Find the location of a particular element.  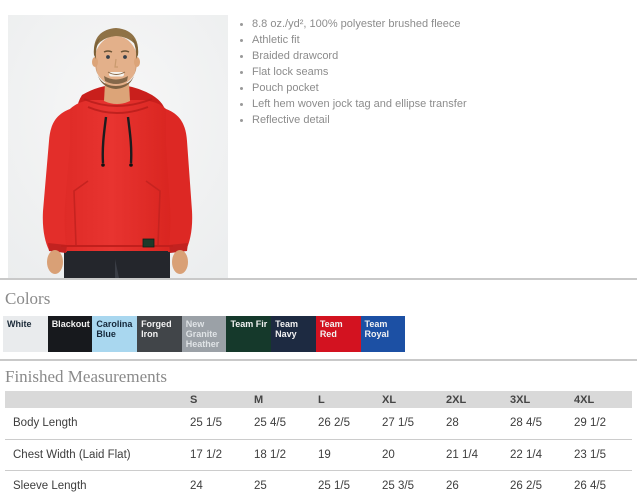

measurement-value: 26 4/5 is located at coordinates (590, 485).